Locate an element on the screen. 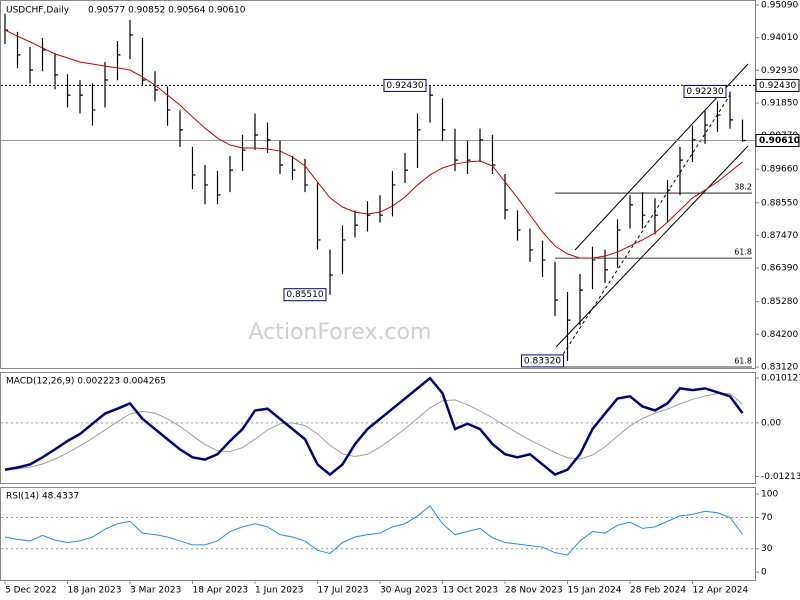 The width and height of the screenshot is (800, 600). x-tick-label: 12 Apr 2024 is located at coordinates (721, 591).